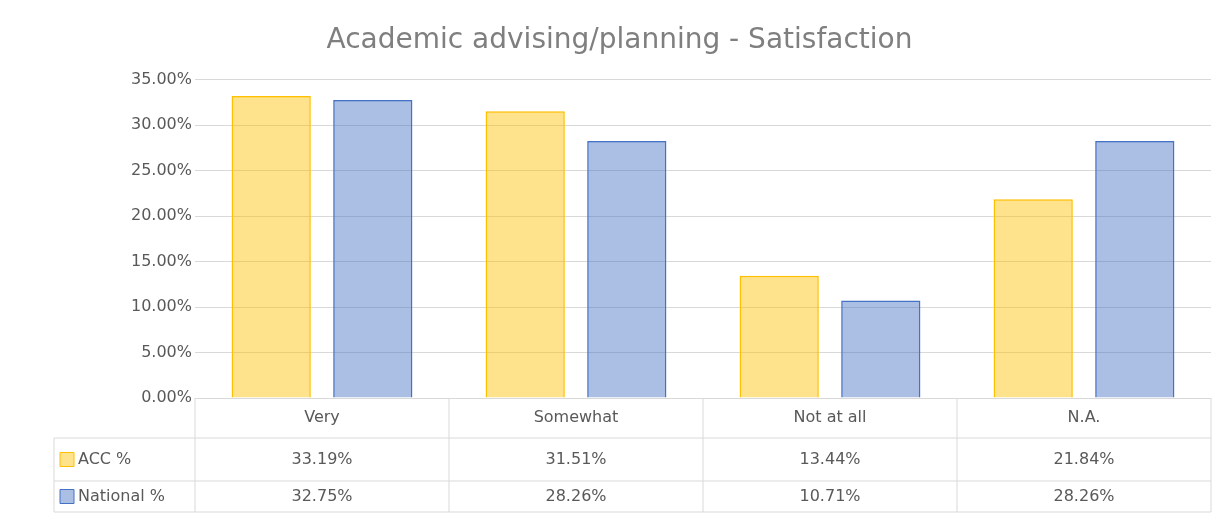 The width and height of the screenshot is (1227, 521). What do you see at coordinates (619, 39) in the screenshot?
I see `chart-title: Academic advising/planning - Satisfaction` at bounding box center [619, 39].